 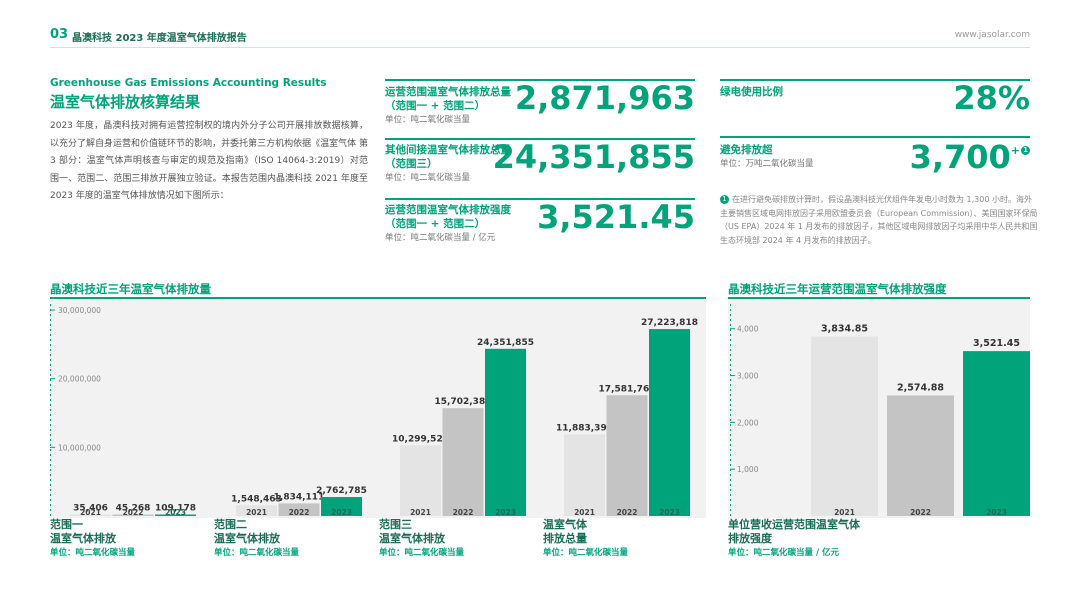 I want to click on intensity-group-label: 单位营收运营范围温室气体 排放强度 单位：吨二氧化碳当量 / 亿元, so click(x=794, y=539).